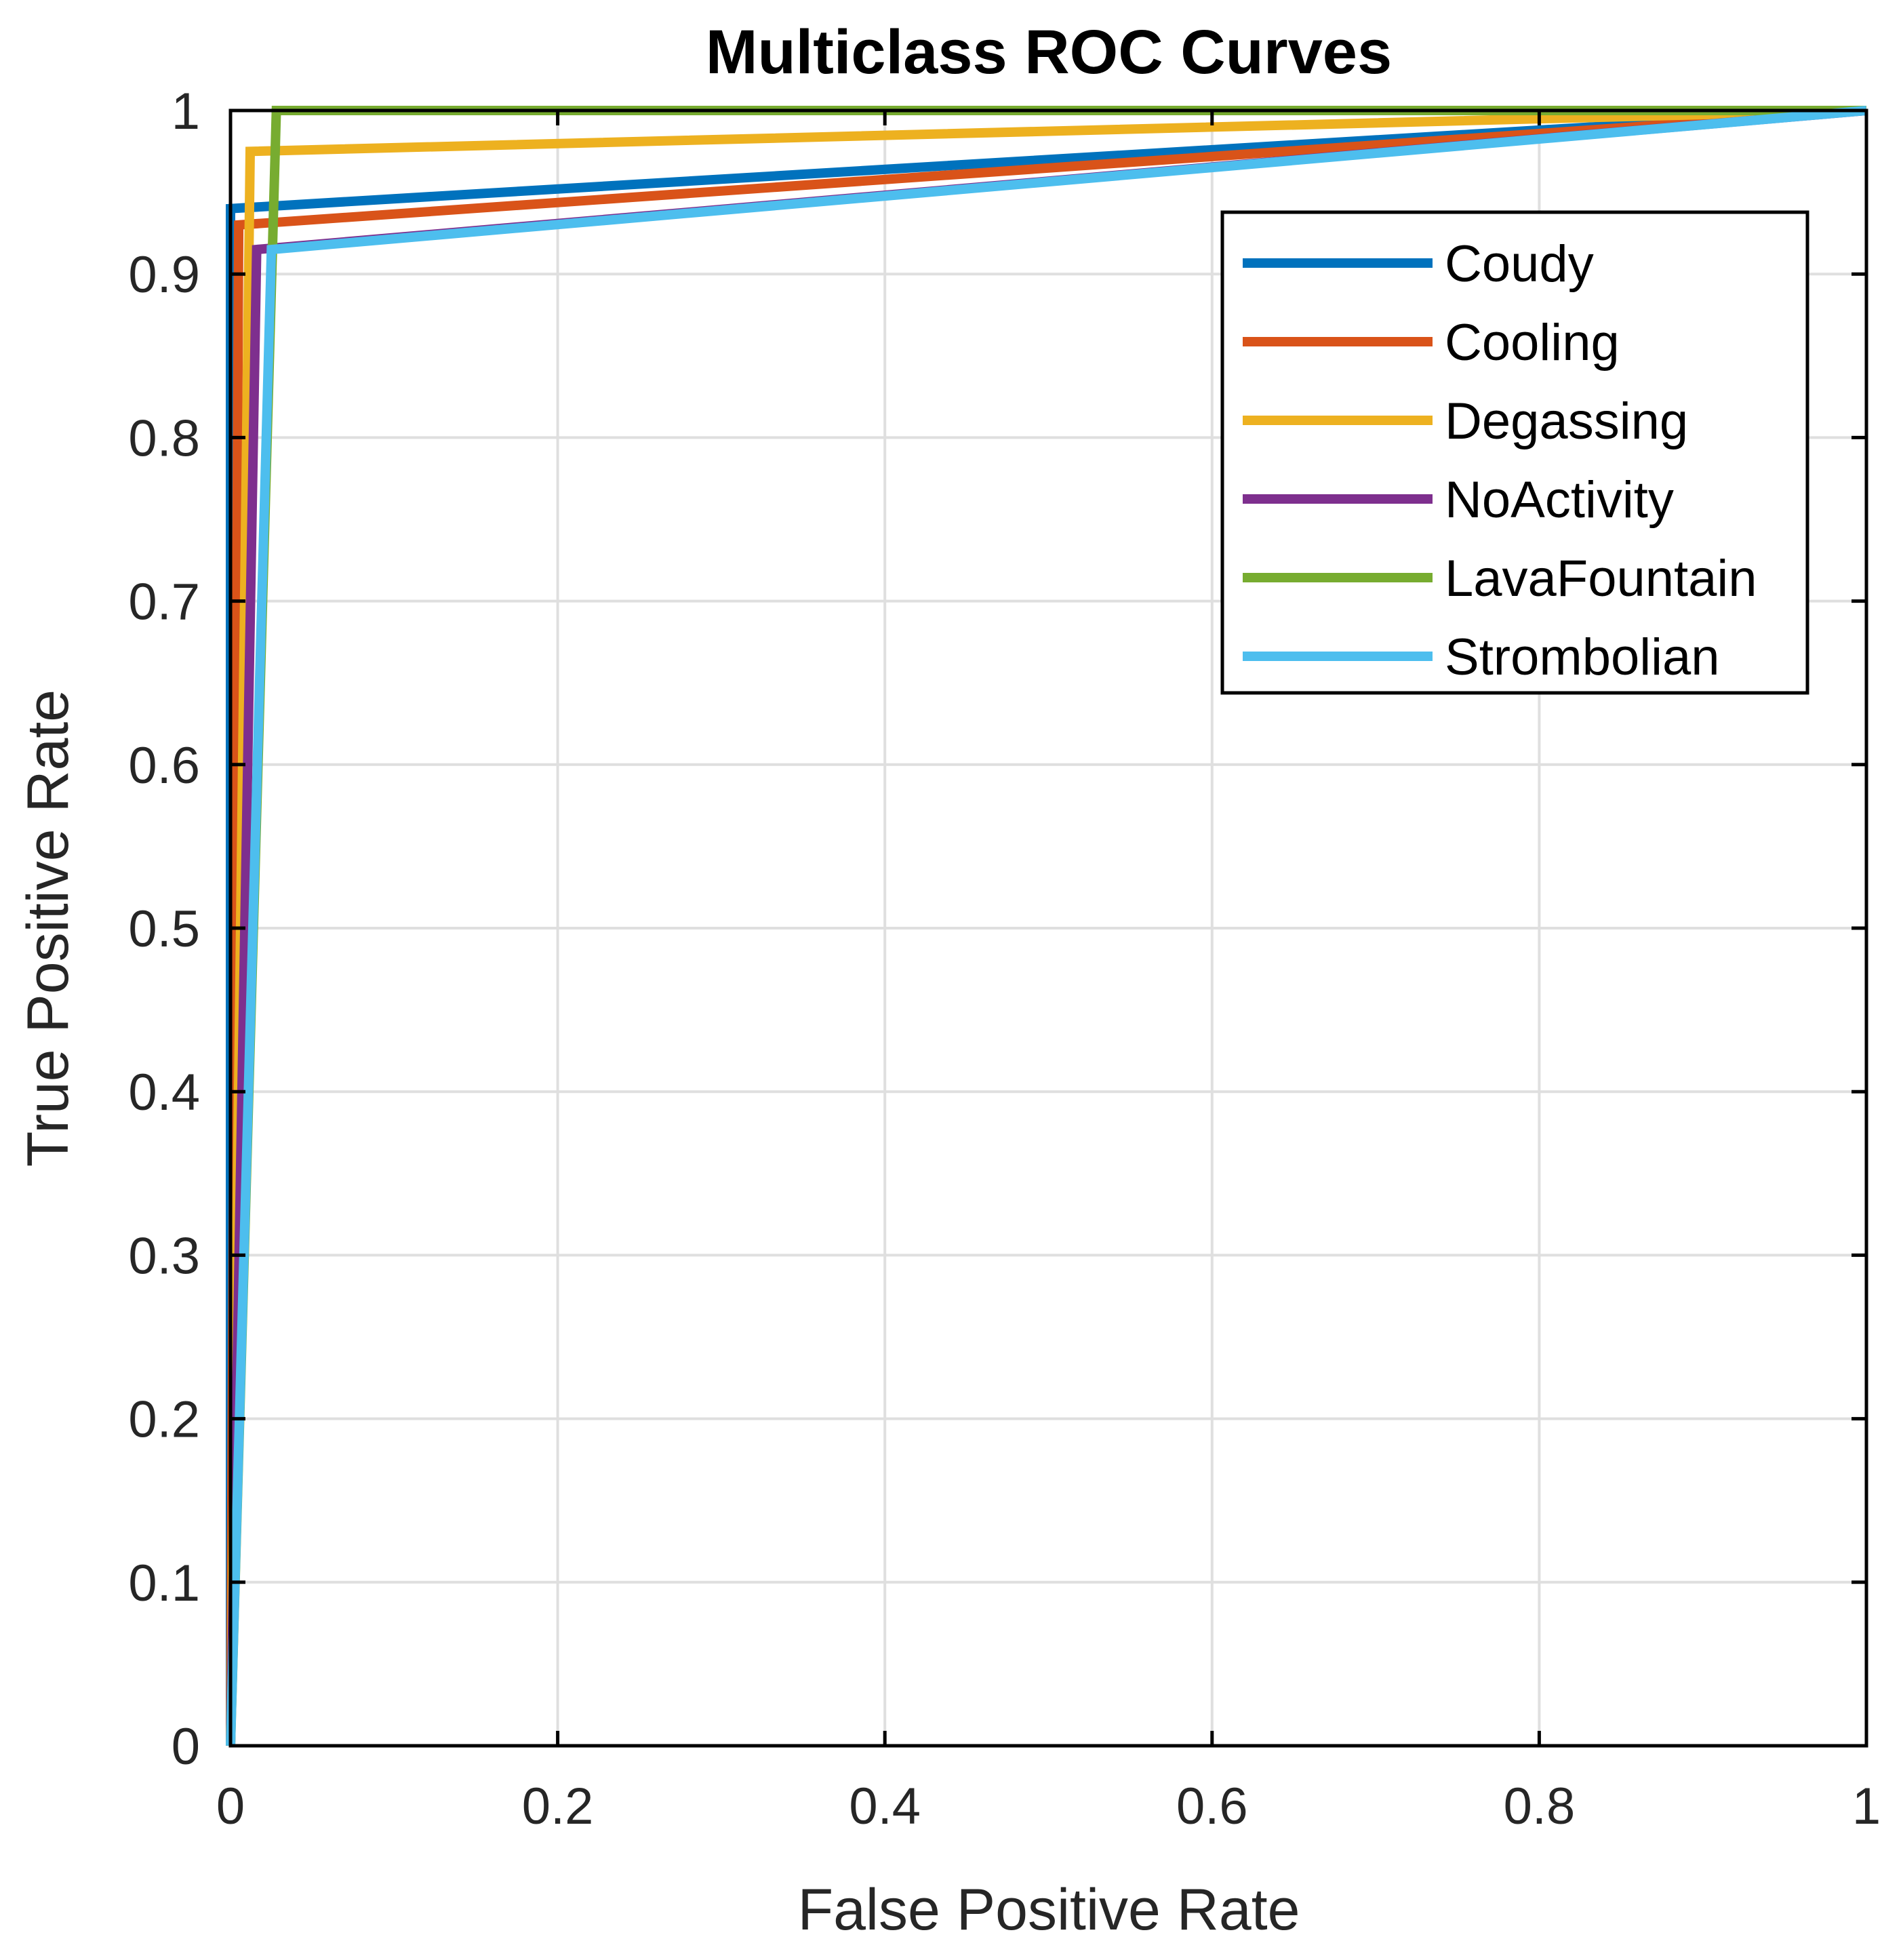 The width and height of the screenshot is (1901, 1960). Describe the element at coordinates (49, 928) in the screenshot. I see `y-axis-label: True Positive Rate` at that location.